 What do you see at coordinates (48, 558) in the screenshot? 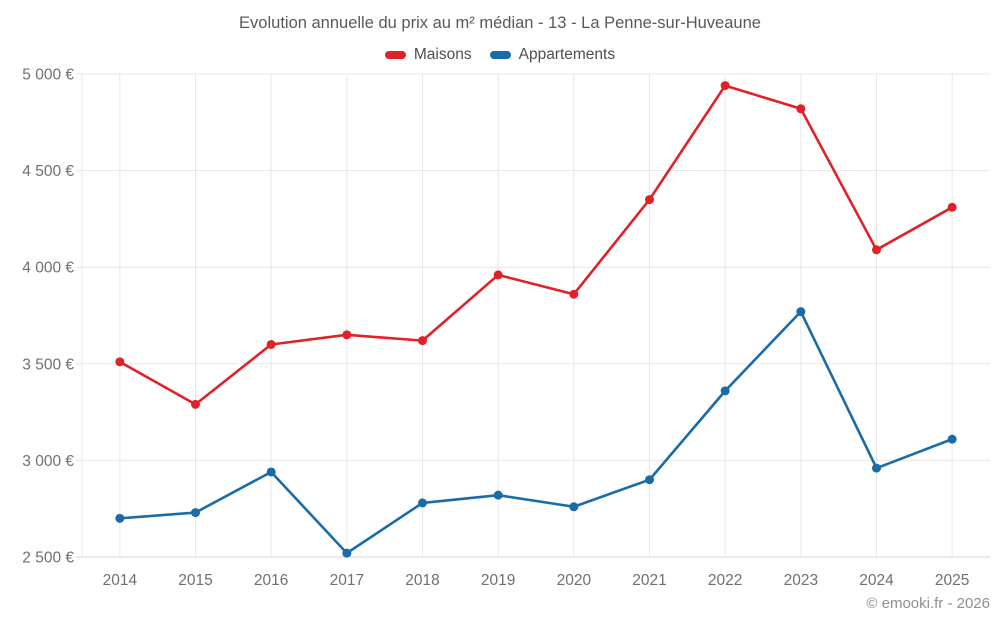
I see `y-axis-tick-label: 2 500 €` at bounding box center [48, 558].